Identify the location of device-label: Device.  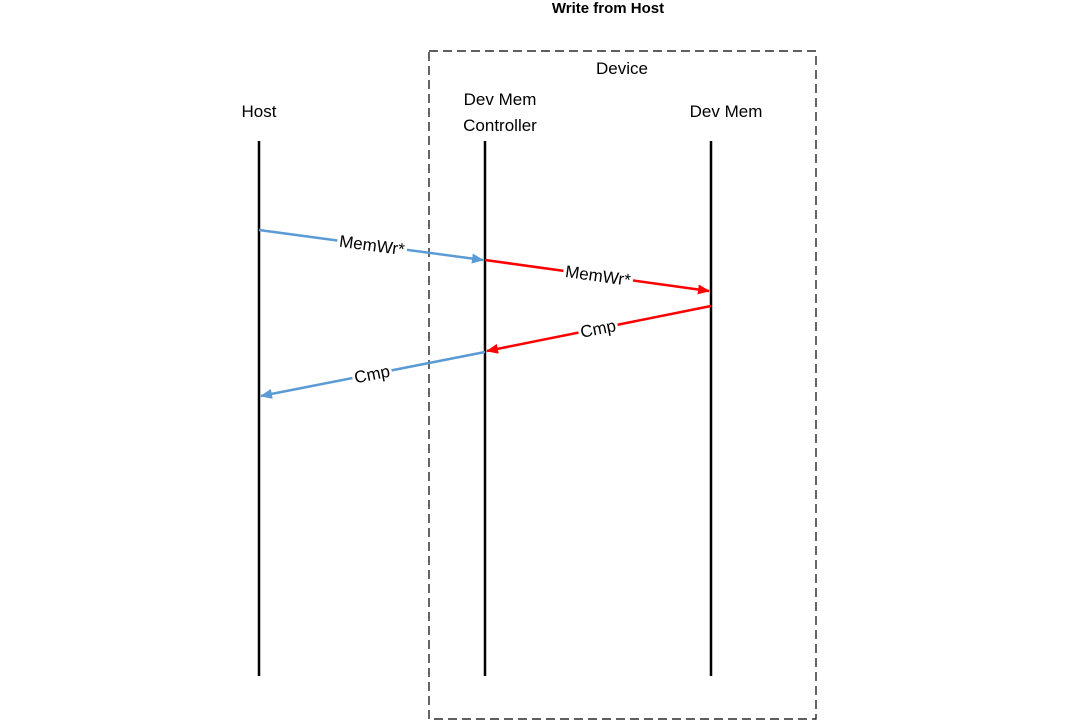
(622, 68).